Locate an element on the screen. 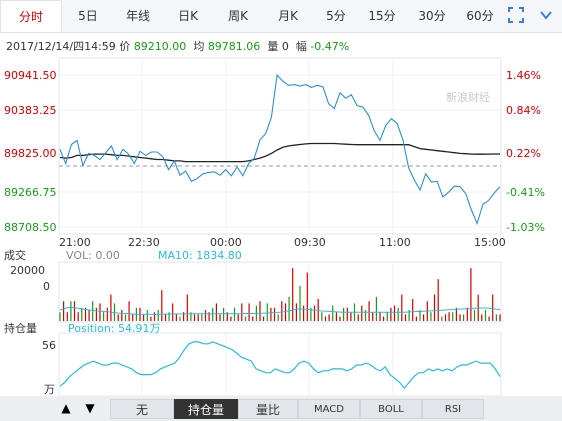 The height and width of the screenshot is (421, 562). pct-axis-label: -1.03% is located at coordinates (525, 227).